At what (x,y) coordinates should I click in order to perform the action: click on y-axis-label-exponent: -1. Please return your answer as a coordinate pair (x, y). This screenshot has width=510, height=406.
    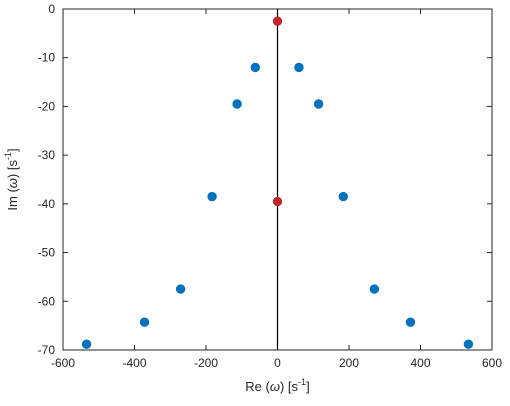
    Looking at the image, I should click on (8, 156).